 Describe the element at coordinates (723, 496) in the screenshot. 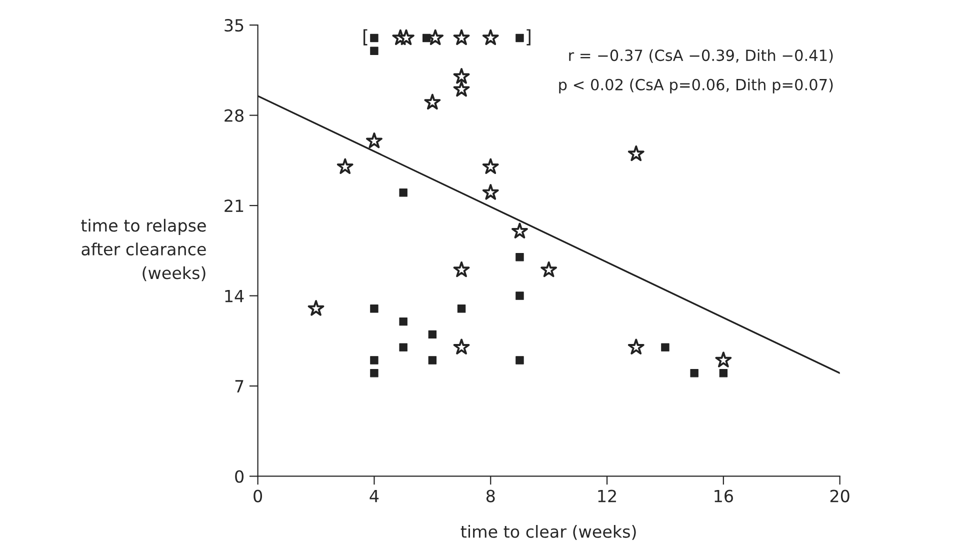

I see `x-tick-label: 16` at that location.